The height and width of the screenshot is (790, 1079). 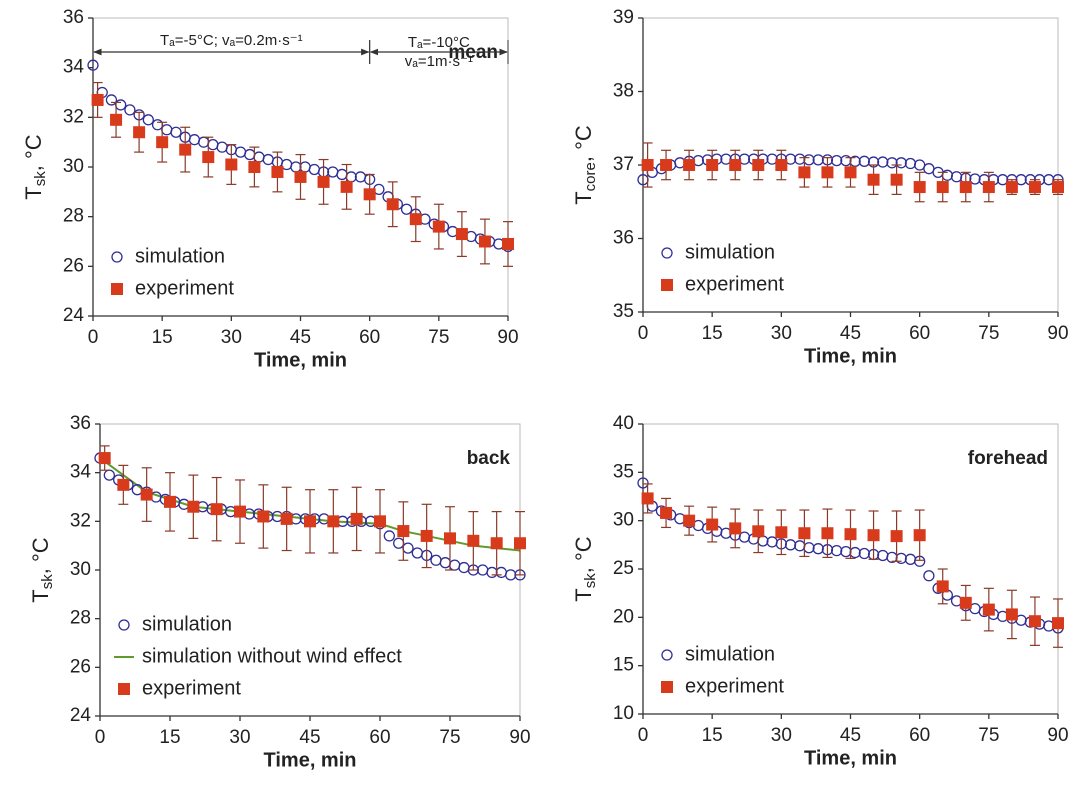 What do you see at coordinates (80, 569) in the screenshot?
I see `y-tick-label: 30` at bounding box center [80, 569].